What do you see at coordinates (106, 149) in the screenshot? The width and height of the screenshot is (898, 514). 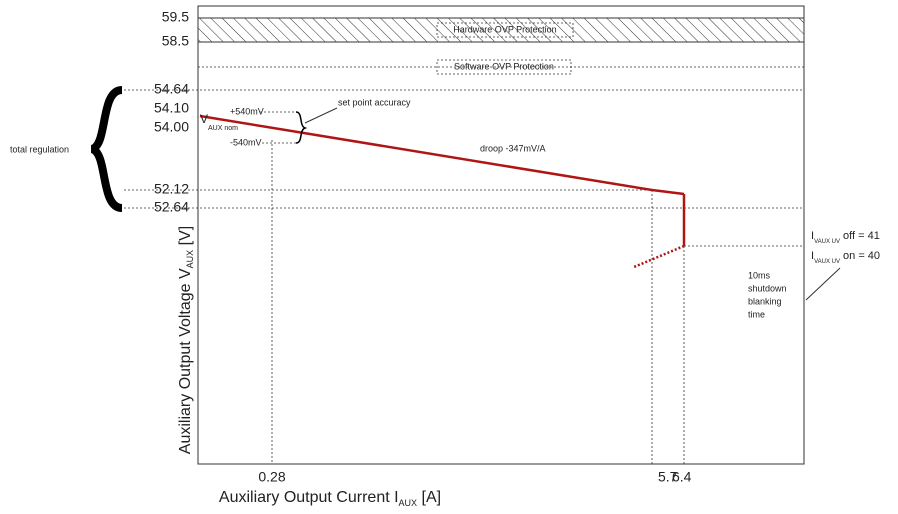 I see `total-regulation-brace` at bounding box center [106, 149].